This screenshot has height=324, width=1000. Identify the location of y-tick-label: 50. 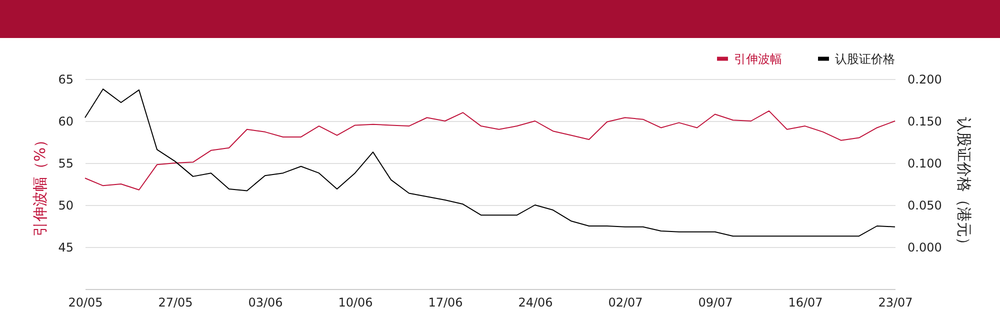
(66, 205).